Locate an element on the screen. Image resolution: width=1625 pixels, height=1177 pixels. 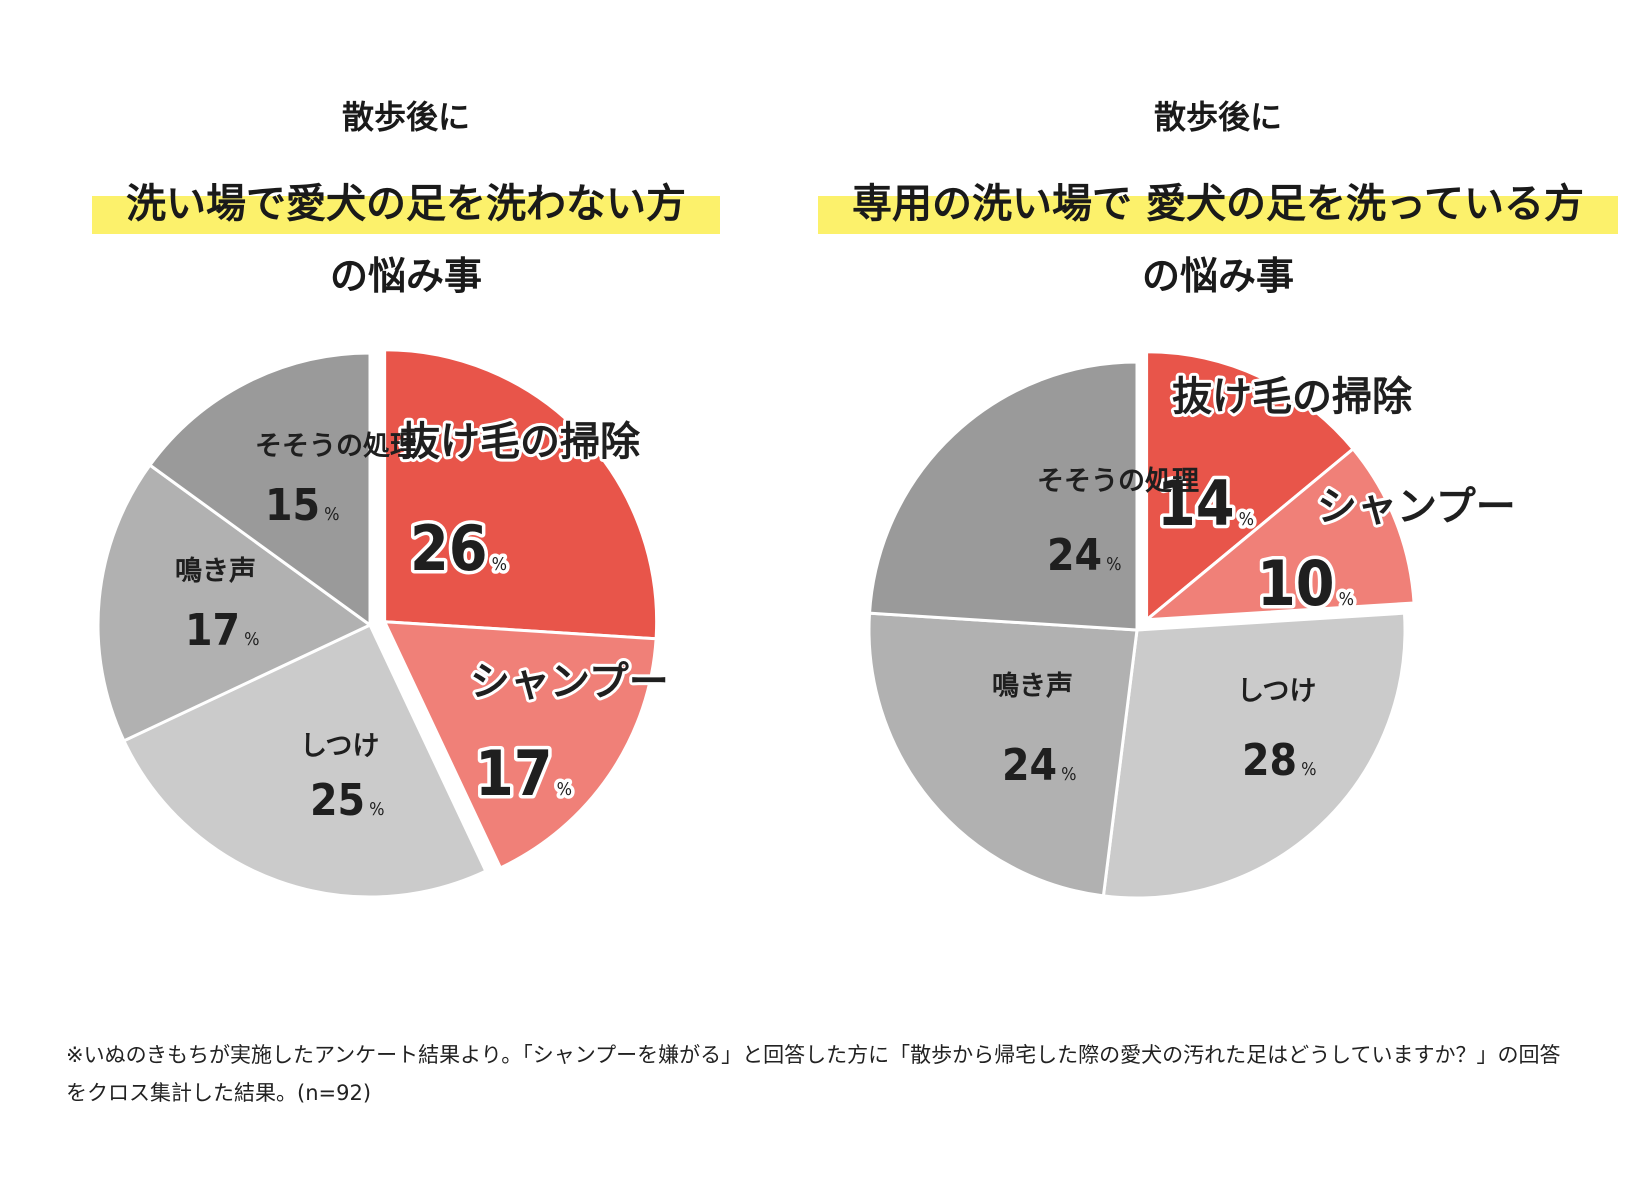
chart-title-text: 洗い場で愛犬の足を洗わない方 is located at coordinates (406, 204).